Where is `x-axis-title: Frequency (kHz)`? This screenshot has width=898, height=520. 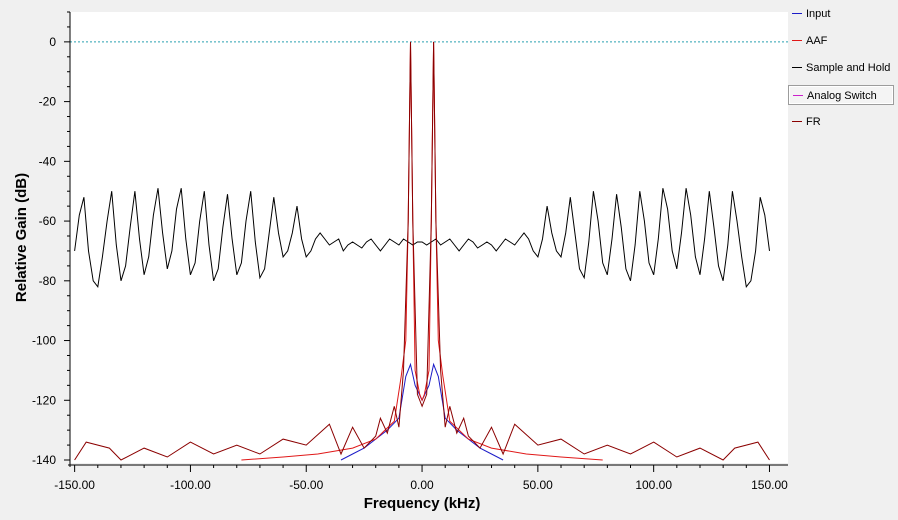
x-axis-title: Frequency (kHz) is located at coordinates (422, 503).